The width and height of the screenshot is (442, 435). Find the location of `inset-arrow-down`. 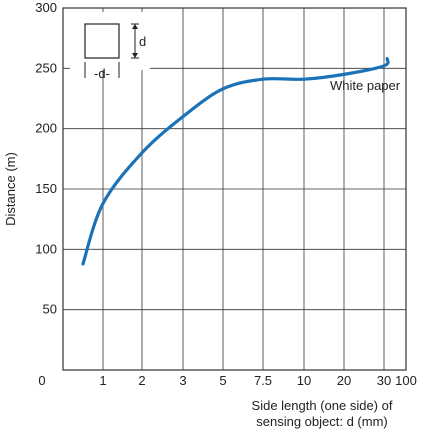

inset-arrow-down is located at coordinates (135, 55).